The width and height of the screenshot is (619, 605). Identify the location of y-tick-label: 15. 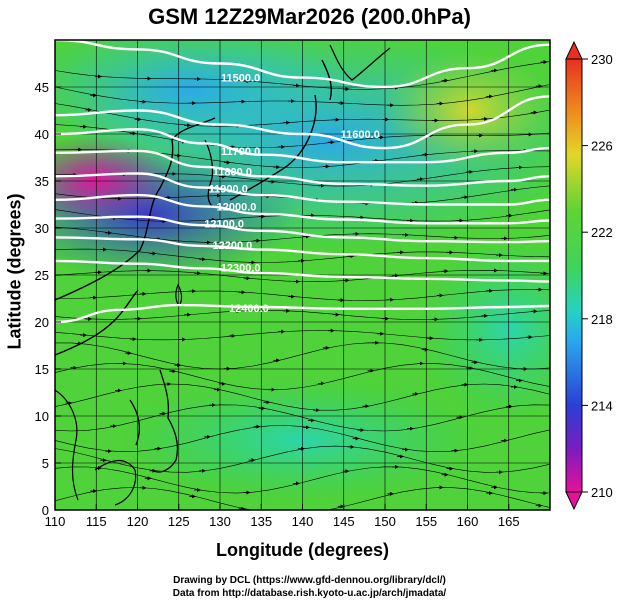
(42, 369).